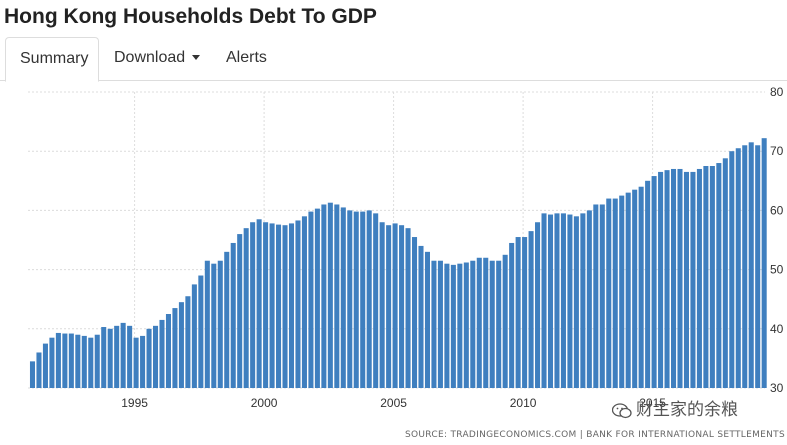  Describe the element at coordinates (393, 403) in the screenshot. I see `x-tick-label: 2005` at that location.